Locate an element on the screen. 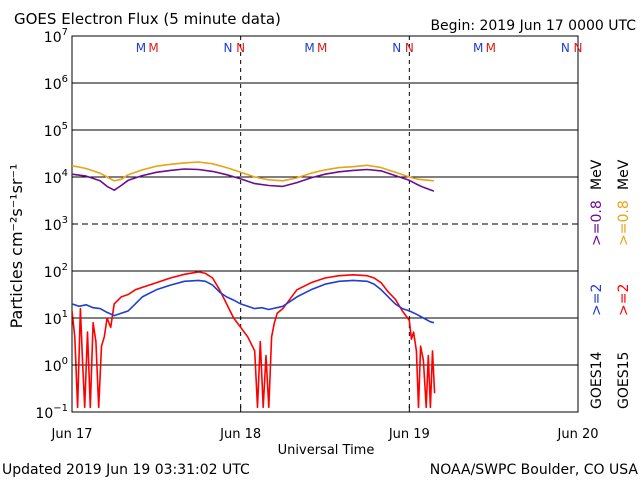  legend-goes14-2mev-label: >=2 is located at coordinates (597, 300).